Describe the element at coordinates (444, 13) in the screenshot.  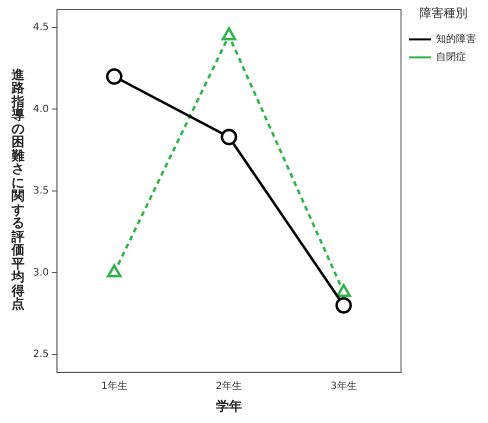
I see `legend-title: 障害種別` at that location.